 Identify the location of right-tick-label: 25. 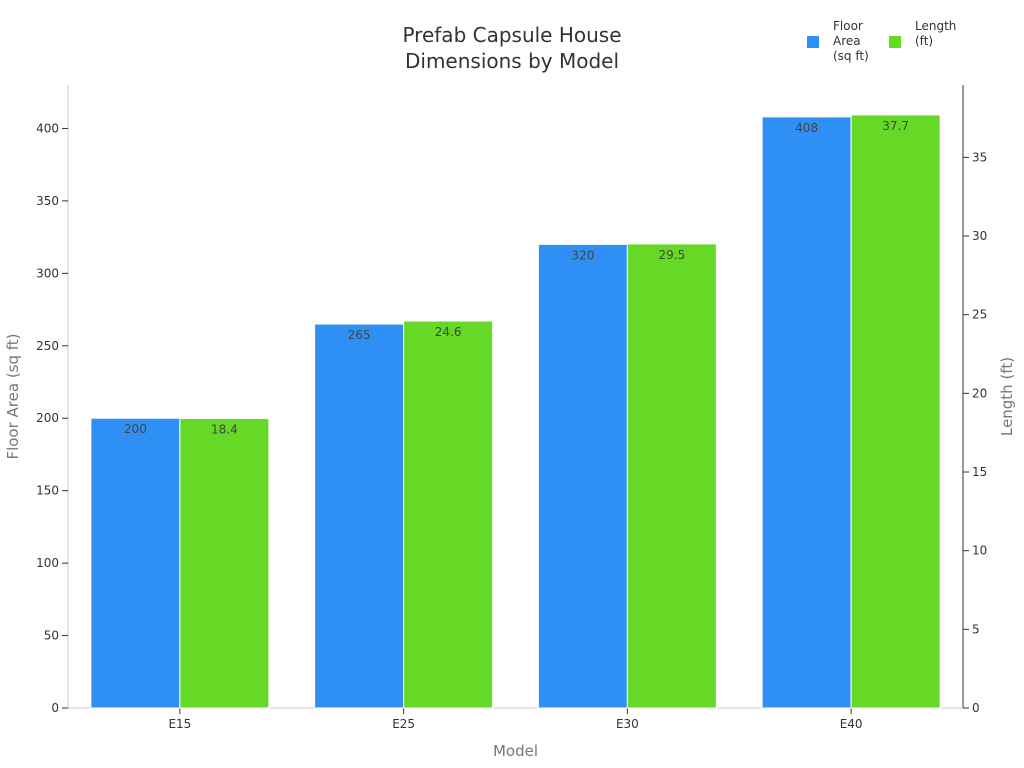
(979, 315).